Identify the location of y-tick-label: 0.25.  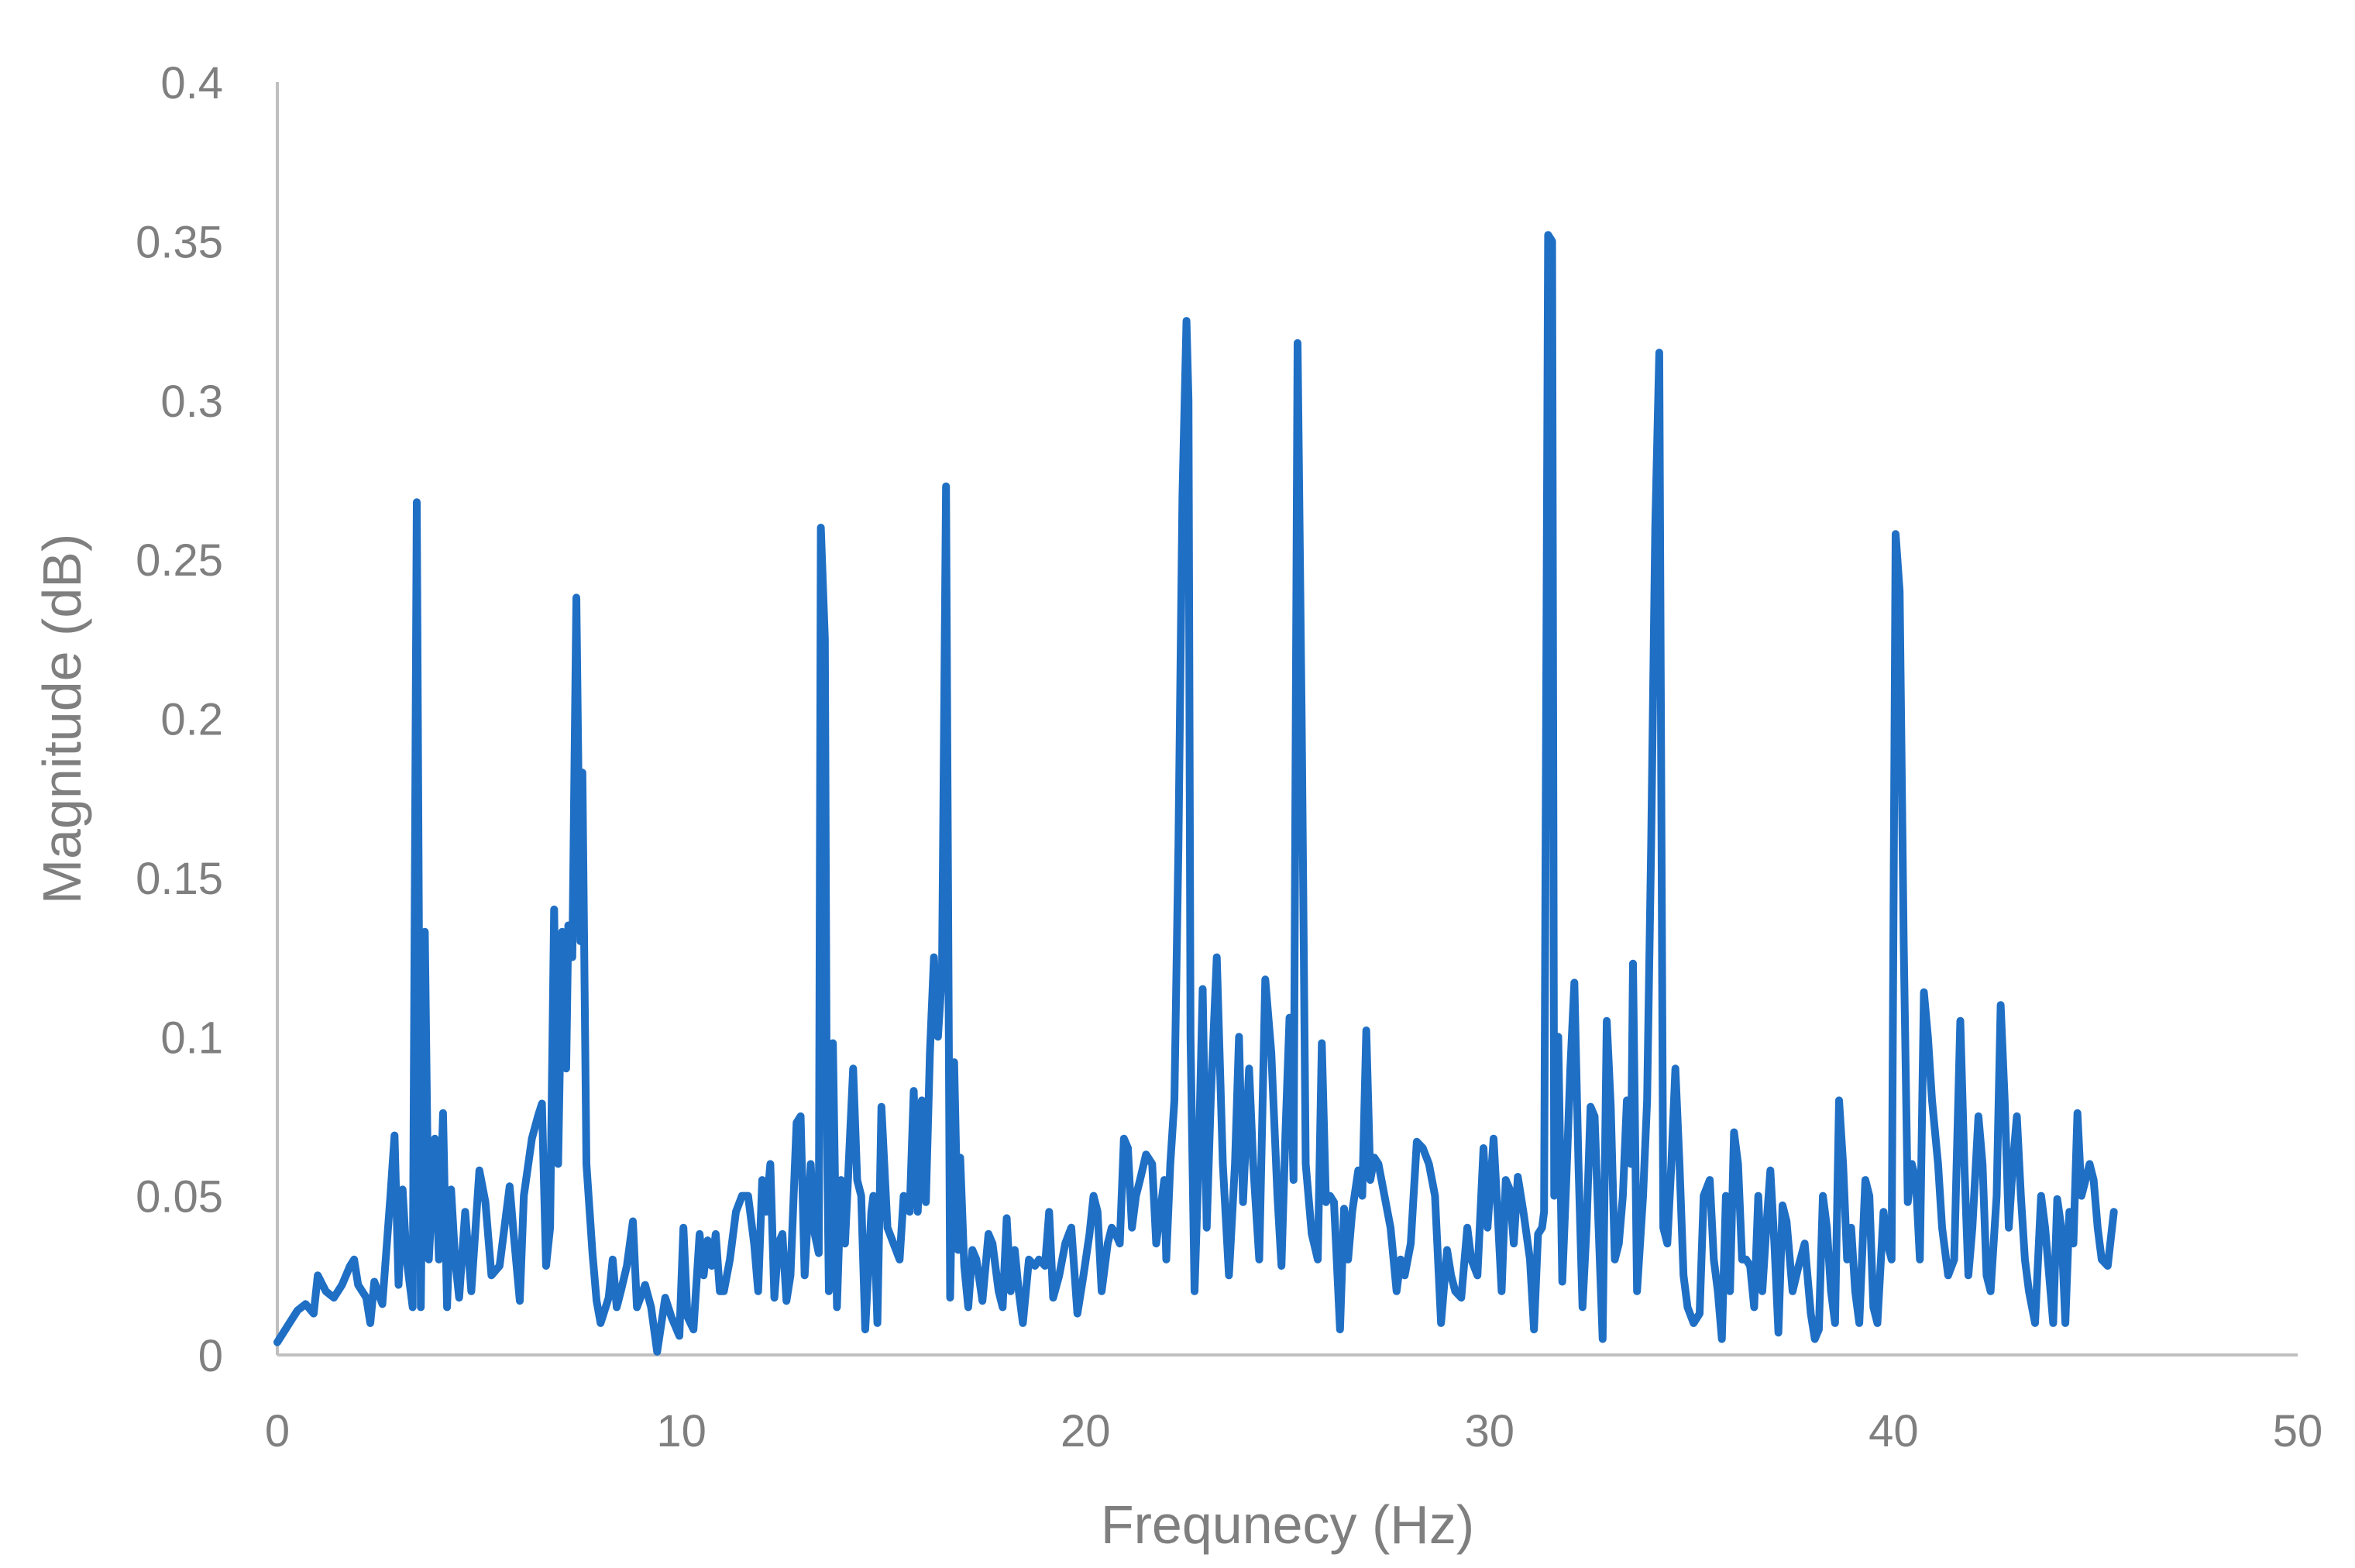
(179, 560).